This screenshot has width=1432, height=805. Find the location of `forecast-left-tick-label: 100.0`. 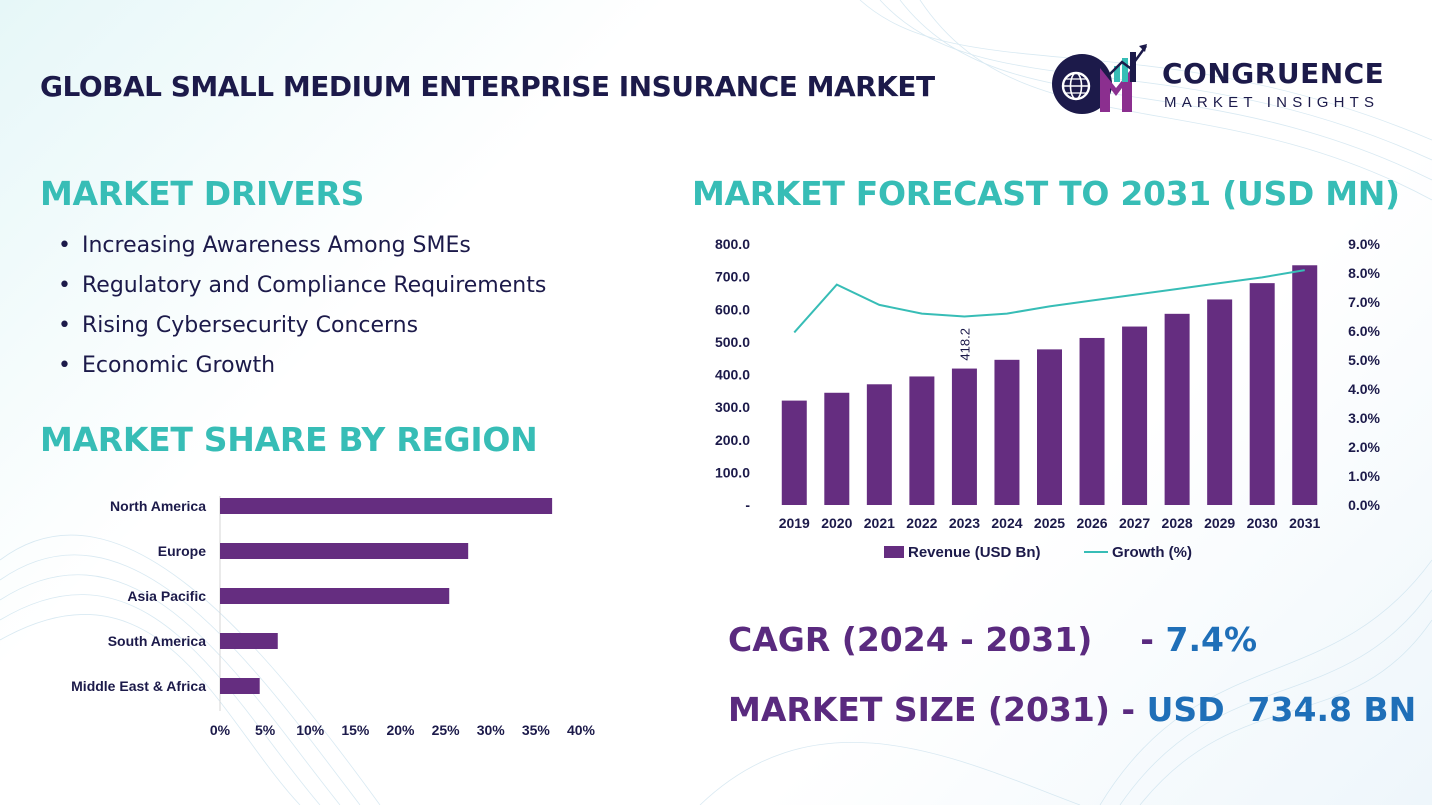

forecast-left-tick-label: 100.0 is located at coordinates (732, 472).